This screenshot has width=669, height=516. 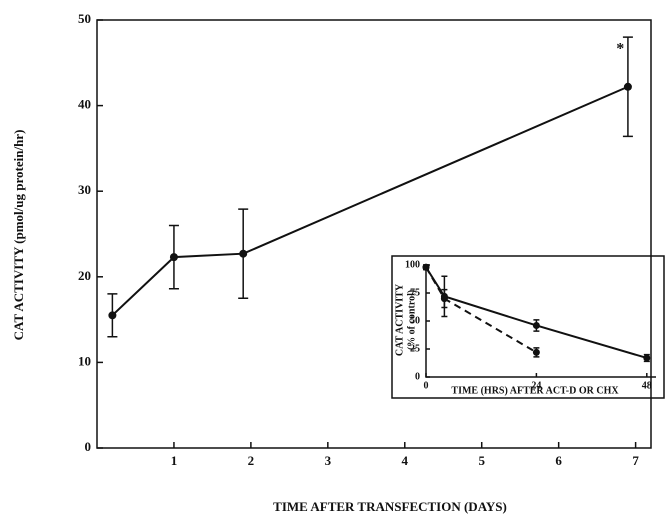 What do you see at coordinates (84, 189) in the screenshot?
I see `y-tick-label: 30` at bounding box center [84, 189].